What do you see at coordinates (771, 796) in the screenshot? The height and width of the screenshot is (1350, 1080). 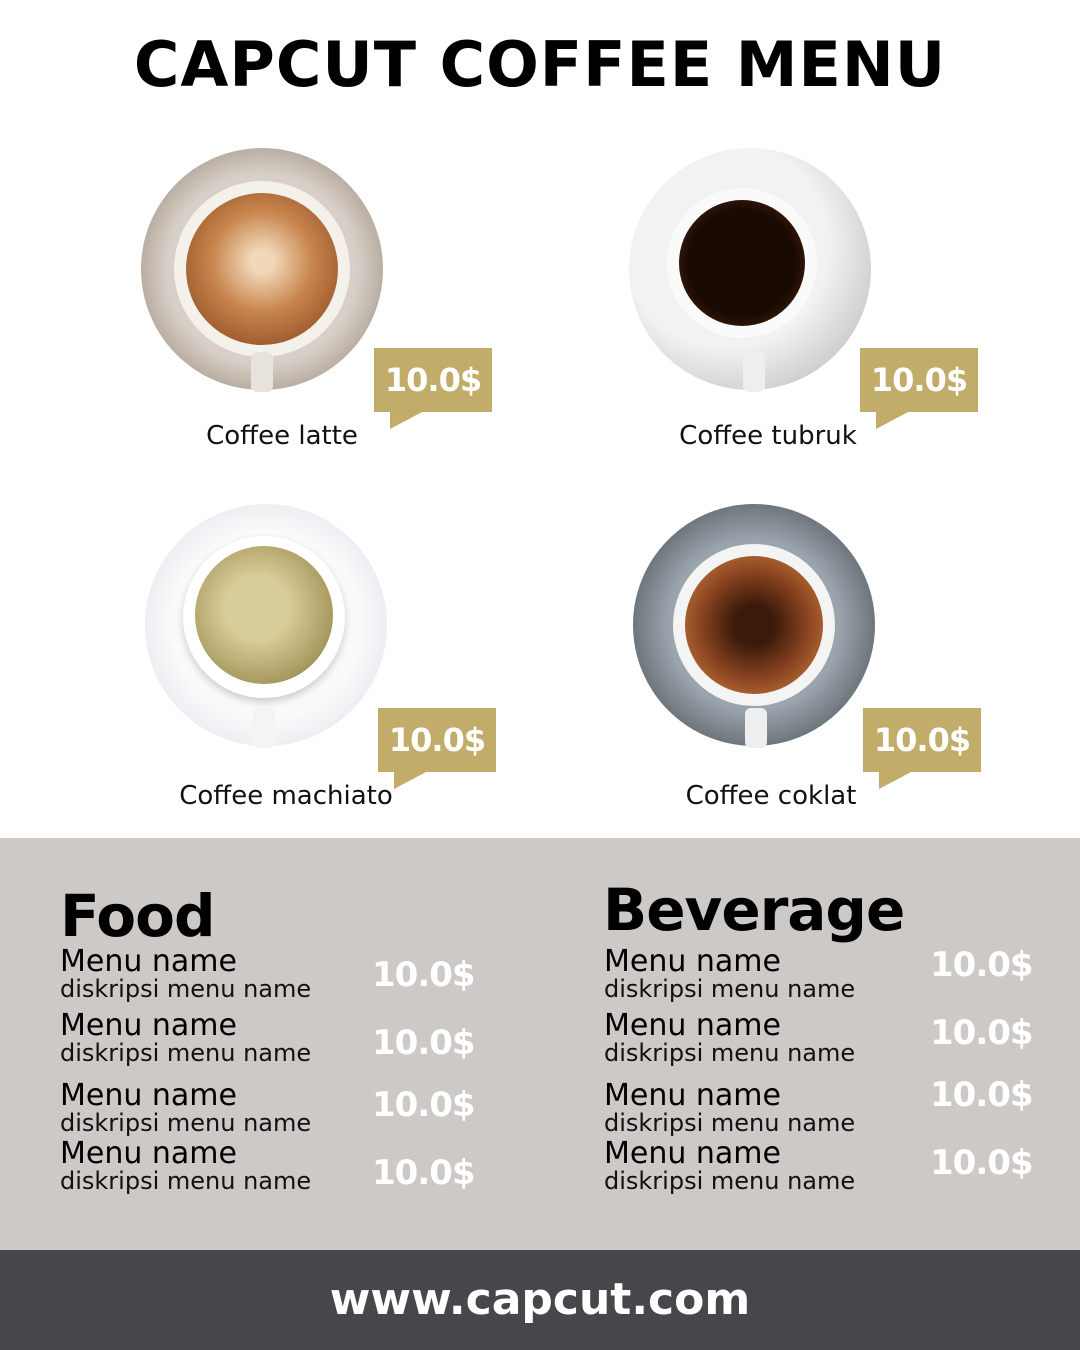 I see `coffee-name-coklat: Coffee coklat` at bounding box center [771, 796].